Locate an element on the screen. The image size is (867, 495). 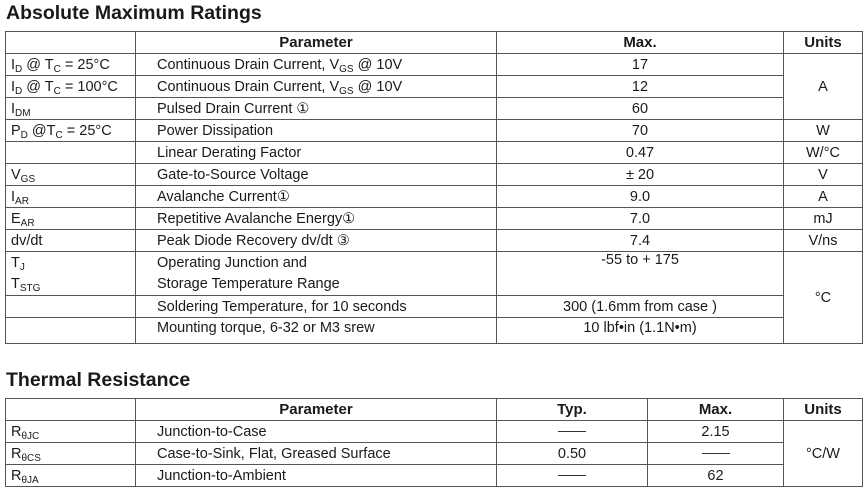
symbol-cell: TJ is located at coordinates (70, 262).